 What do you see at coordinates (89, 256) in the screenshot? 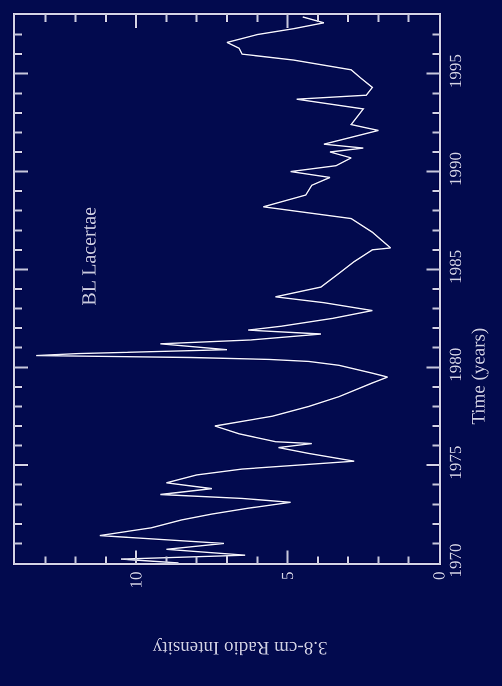
I see `annotation: BL Lacertae` at bounding box center [89, 256].